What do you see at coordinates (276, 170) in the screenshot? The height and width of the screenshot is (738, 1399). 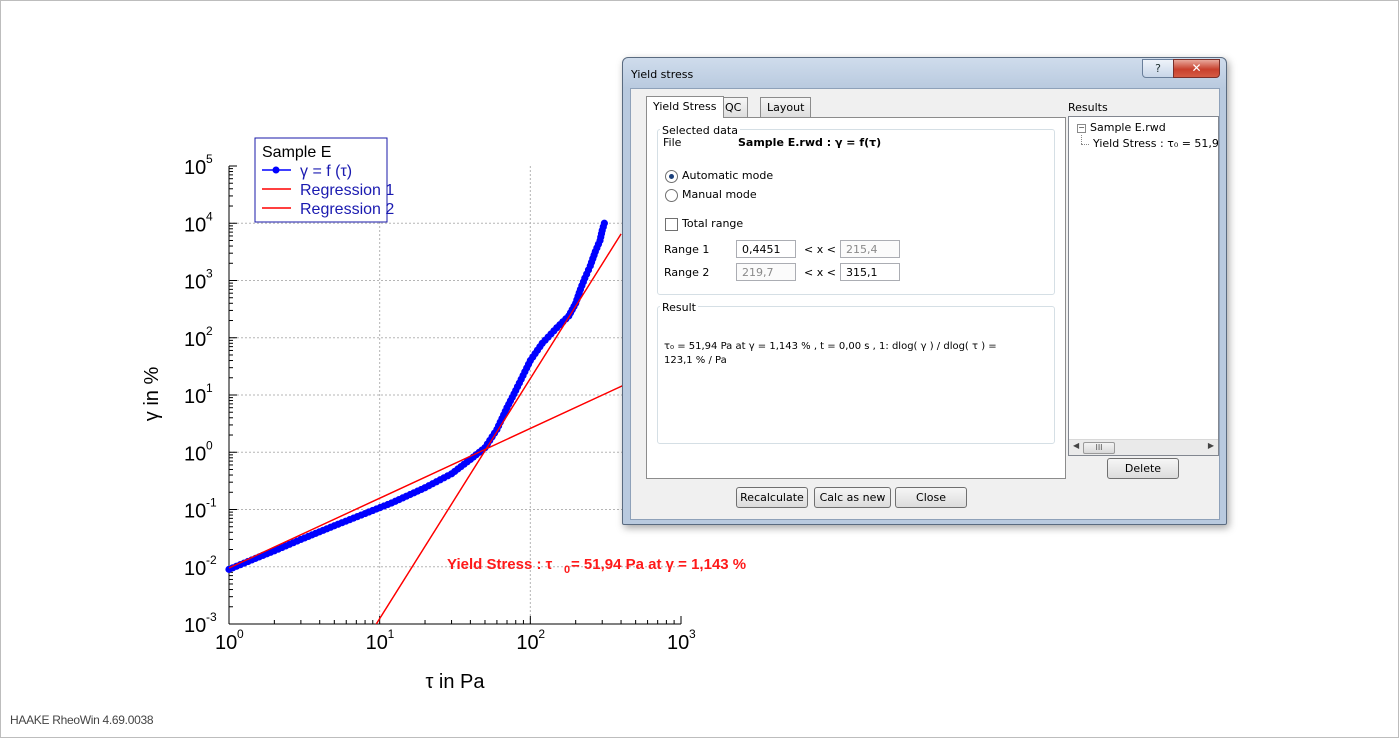 I see `legend-marker` at bounding box center [276, 170].